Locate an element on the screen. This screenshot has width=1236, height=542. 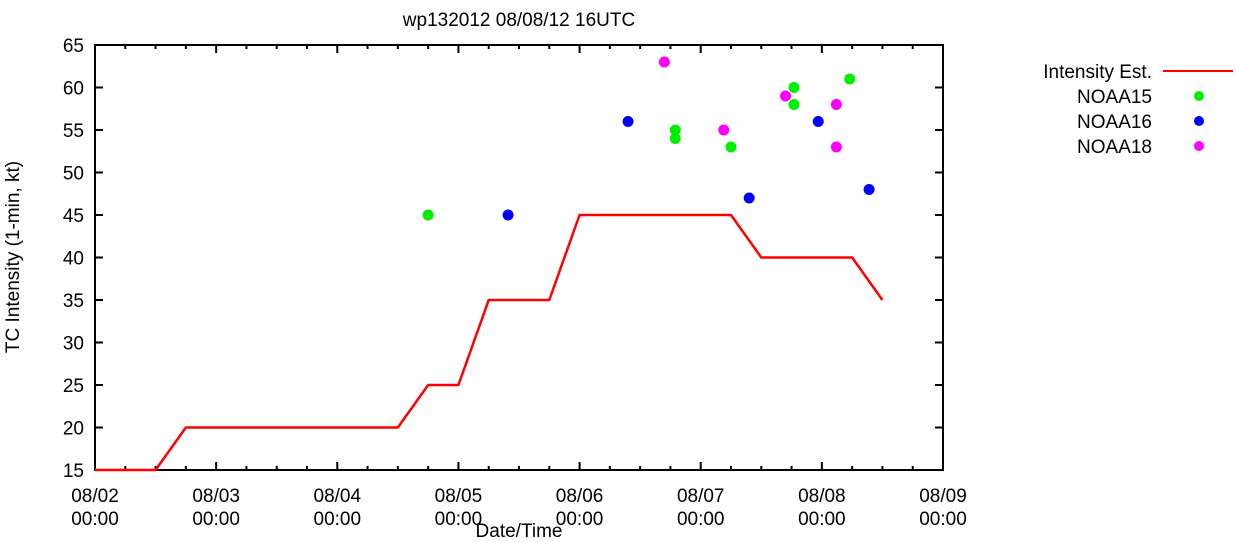
y-tick-label: 65 is located at coordinates (73, 46).